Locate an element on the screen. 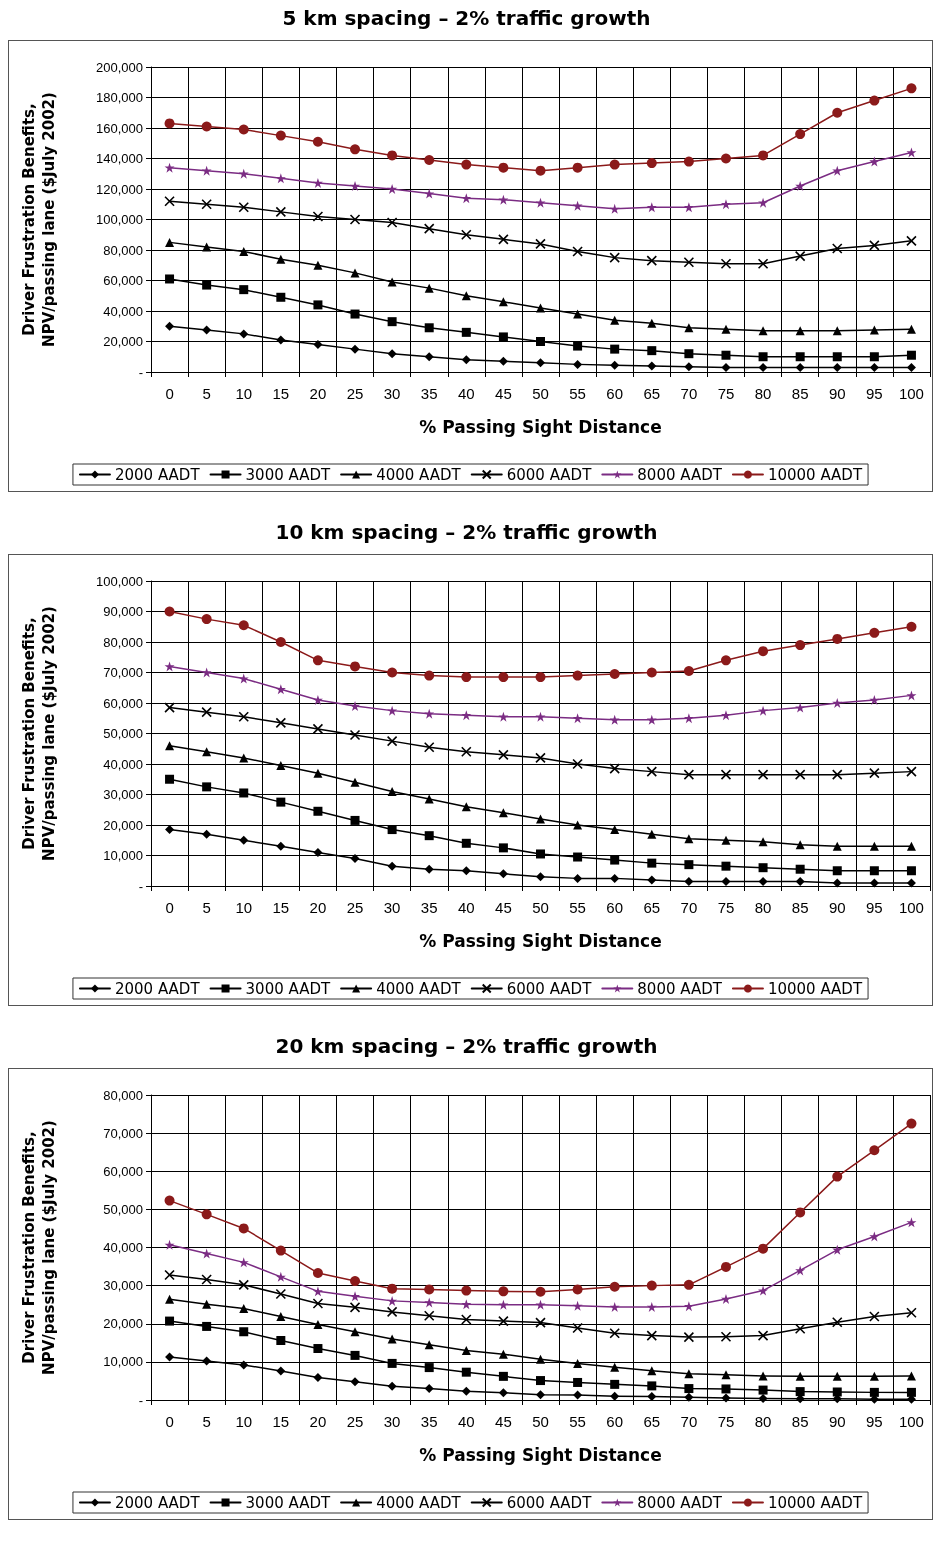 The width and height of the screenshot is (933, 1544). y-tick-label: 140,000 is located at coordinates (119, 158).